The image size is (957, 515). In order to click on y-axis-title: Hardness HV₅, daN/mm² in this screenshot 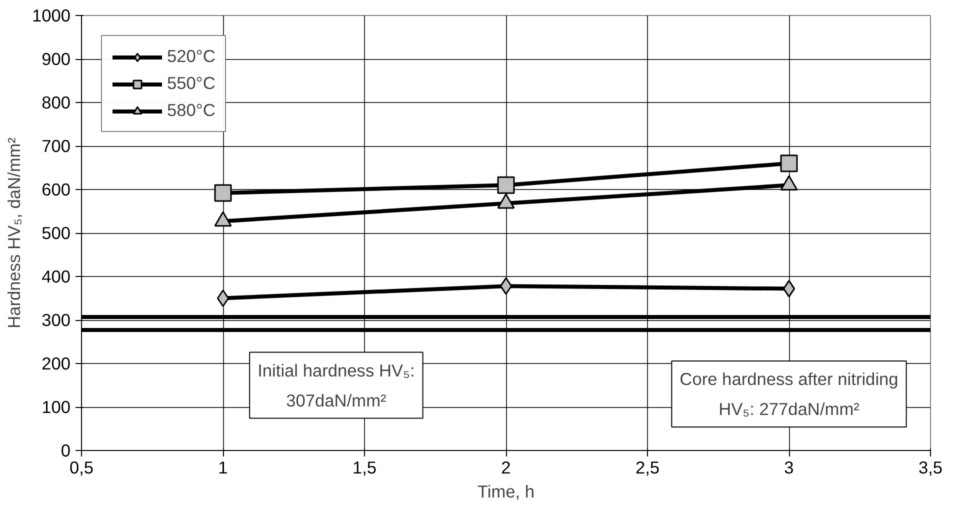, I will do `click(14, 232)`.